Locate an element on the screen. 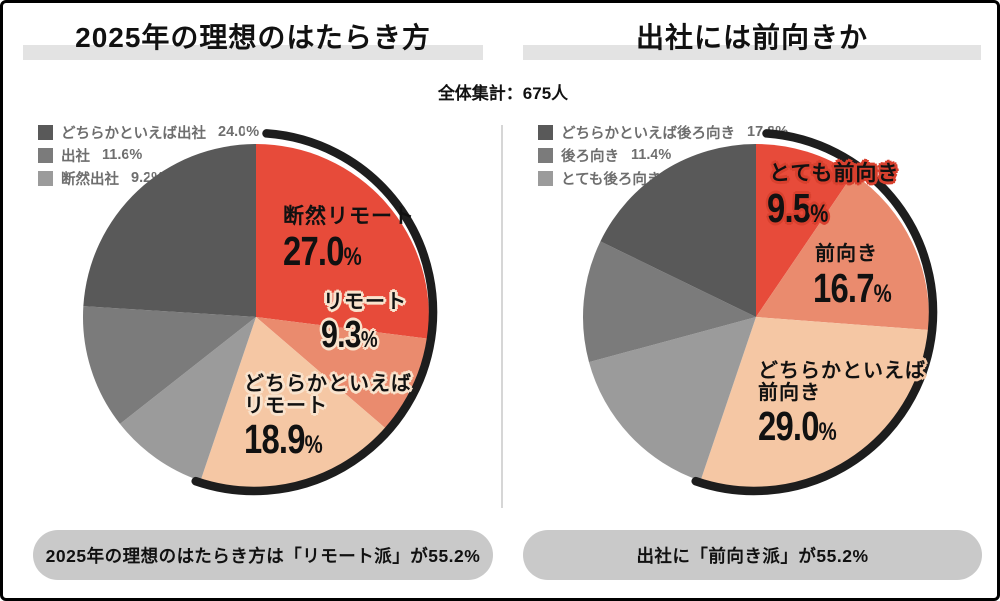 The width and height of the screenshot is (1000, 601). slice-label: とても前向き is located at coordinates (834, 173).